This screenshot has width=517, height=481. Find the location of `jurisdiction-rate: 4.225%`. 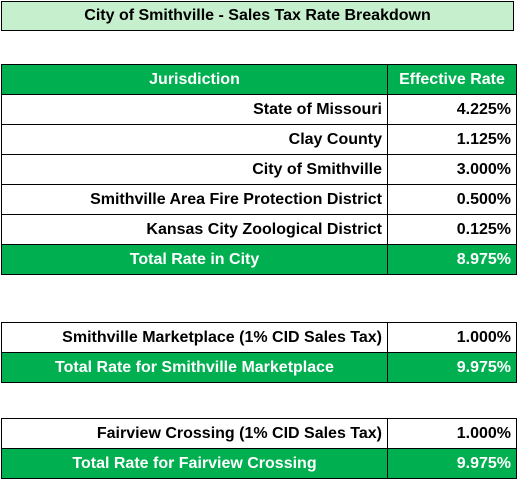

jurisdiction-rate: 4.225% is located at coordinates (452, 109).